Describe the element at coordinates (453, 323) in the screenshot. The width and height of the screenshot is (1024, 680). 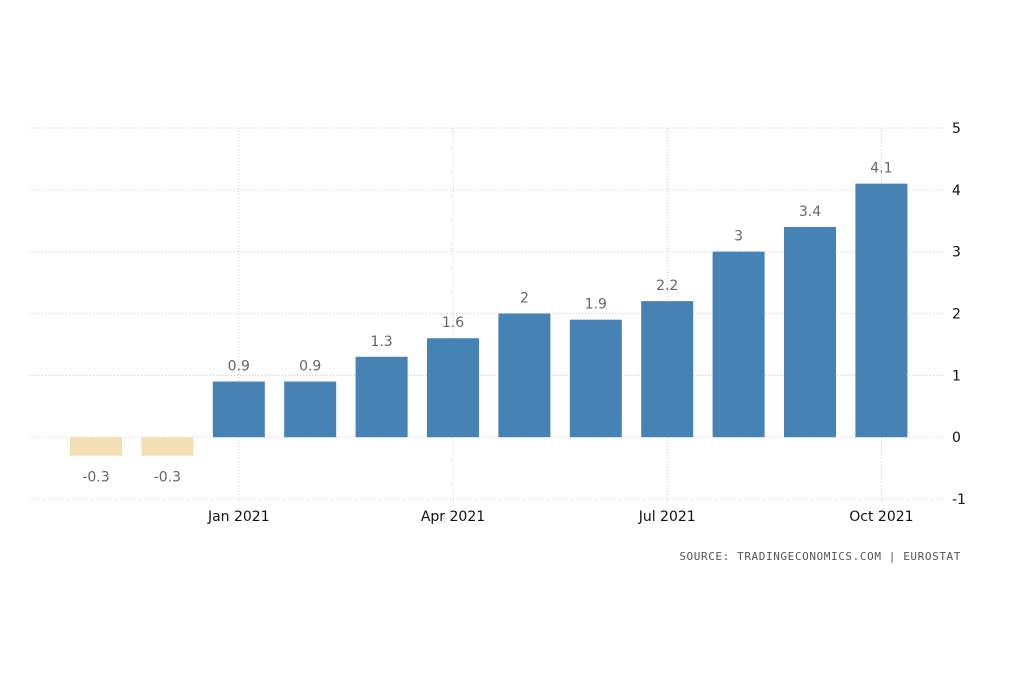
I see `data-label: 1.6` at that location.